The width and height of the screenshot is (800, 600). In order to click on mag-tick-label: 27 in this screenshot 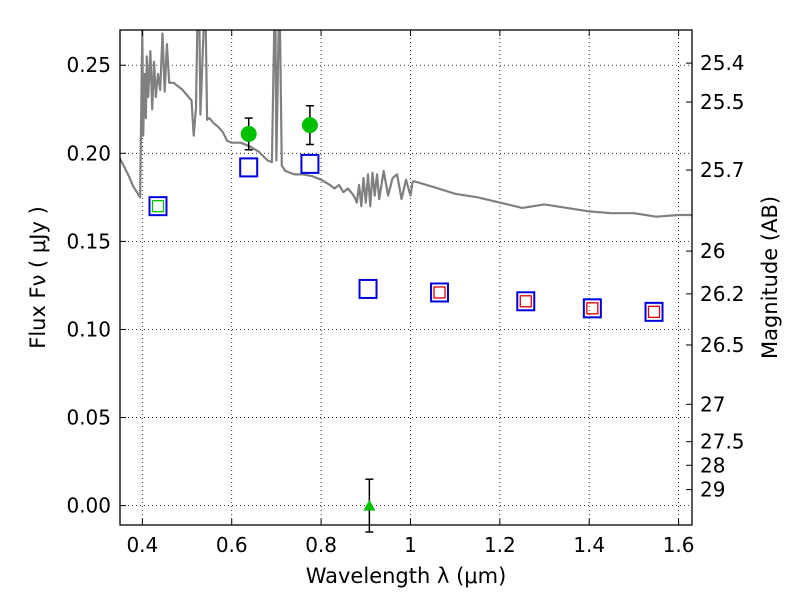, I will do `click(712, 404)`.